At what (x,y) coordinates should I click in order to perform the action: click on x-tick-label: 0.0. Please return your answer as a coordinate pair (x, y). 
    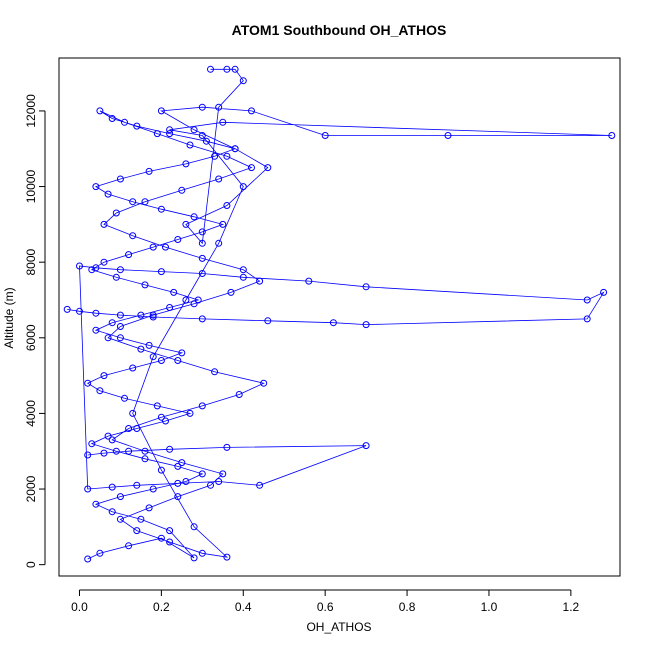
    Looking at the image, I should click on (79, 607).